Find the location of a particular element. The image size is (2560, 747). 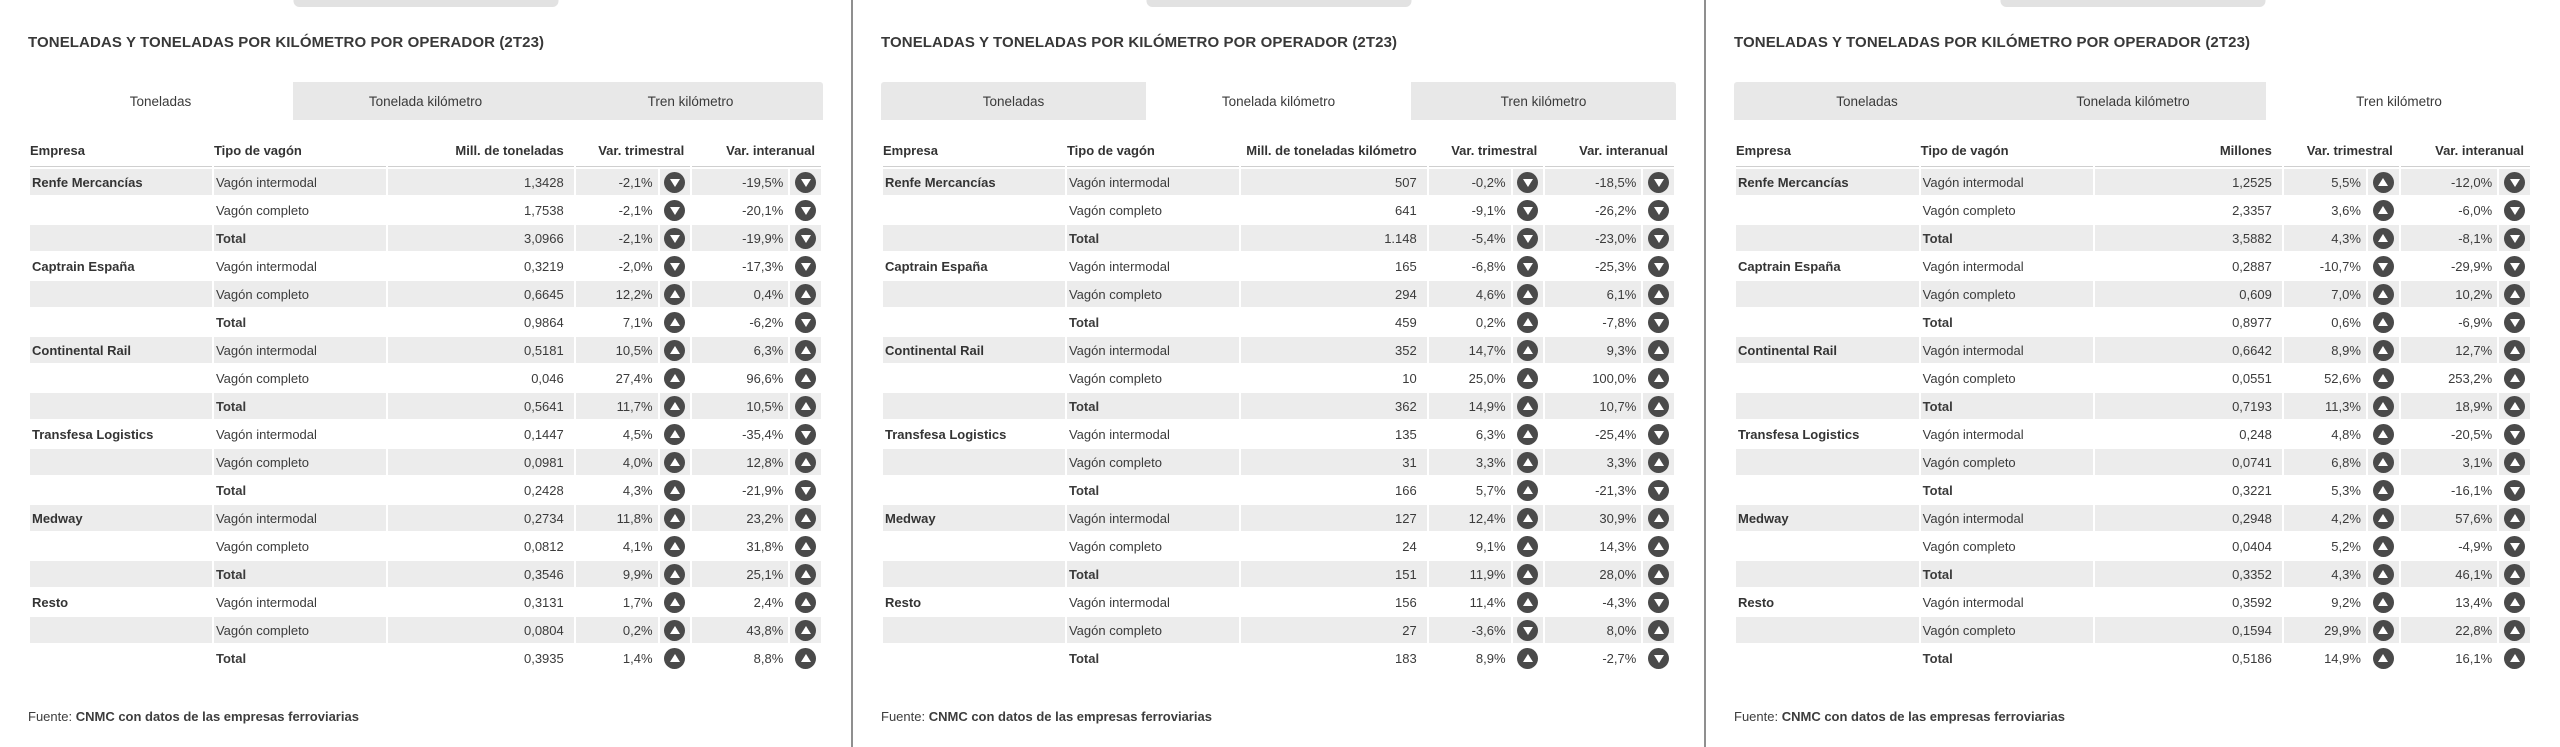

var-trimestral-cell: 6,8% is located at coordinates (2324, 462).